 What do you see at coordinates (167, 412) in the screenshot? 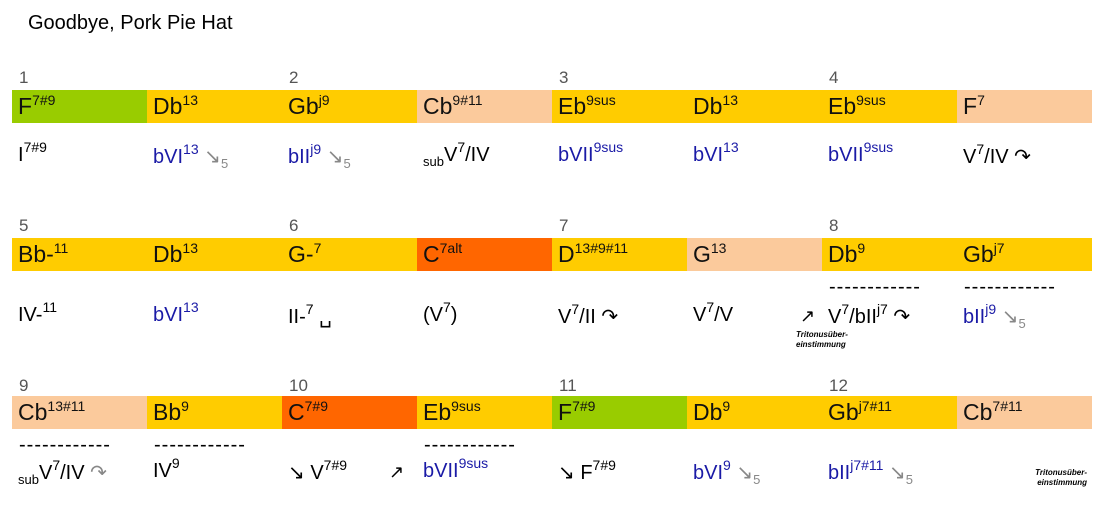
I see `chord-root: Bb` at bounding box center [167, 412].